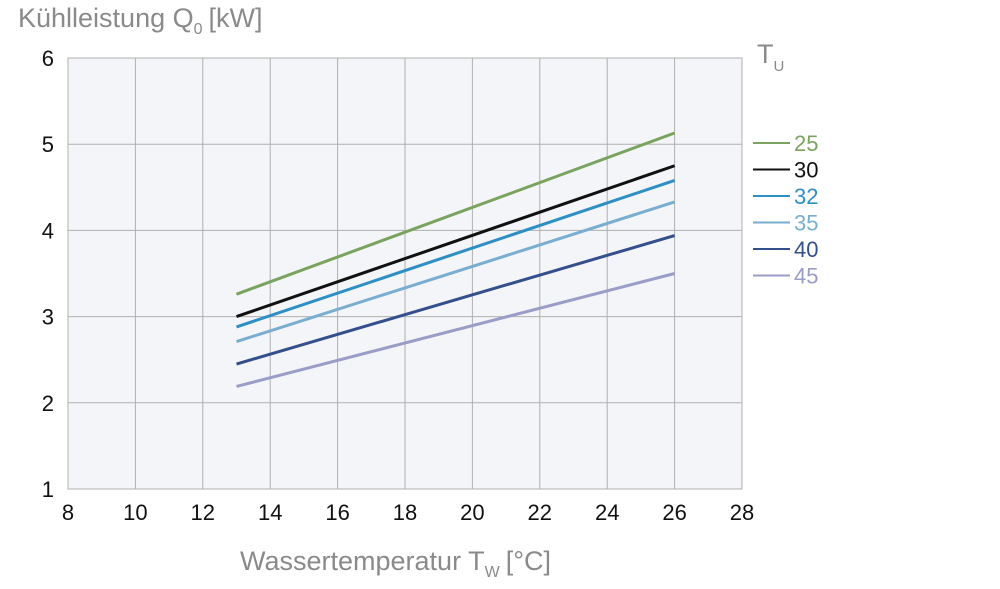 The width and height of the screenshot is (1000, 589). What do you see at coordinates (806, 143) in the screenshot?
I see `legend-label-25: 25` at bounding box center [806, 143].